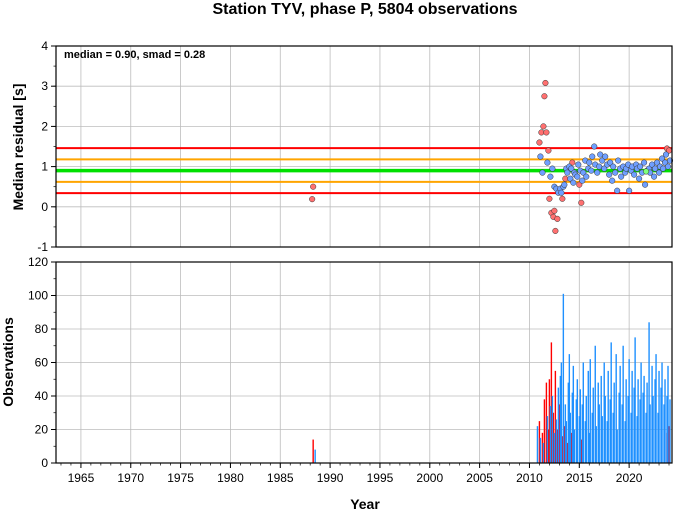 Image resolution: width=677 pixels, height=511 pixels. Describe the element at coordinates (38, 296) in the screenshot. I see `bottom-y-tick-label: 100` at that location.